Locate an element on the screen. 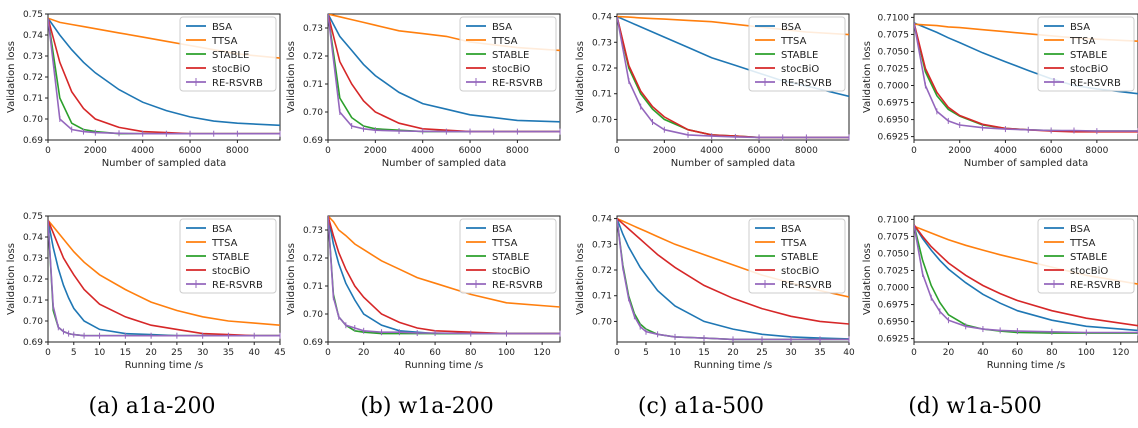 Image resolution: width=1138 pixels, height=428 pixels. x-axis-label: Running time /s is located at coordinates (733, 365).